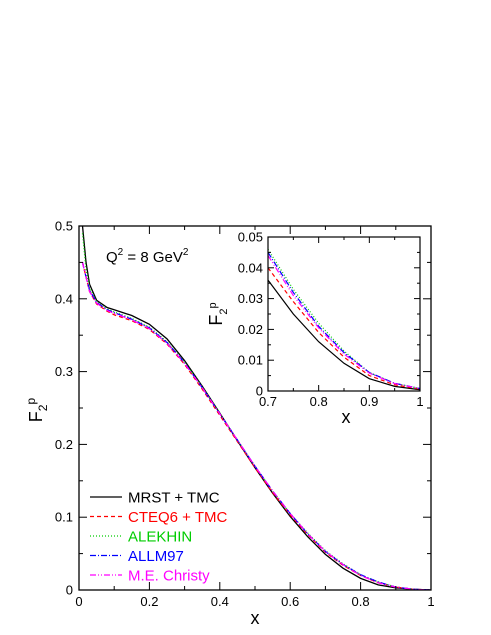  What do you see at coordinates (64, 226) in the screenshot?
I see `main-y-tick-label: 0.5` at bounding box center [64, 226].